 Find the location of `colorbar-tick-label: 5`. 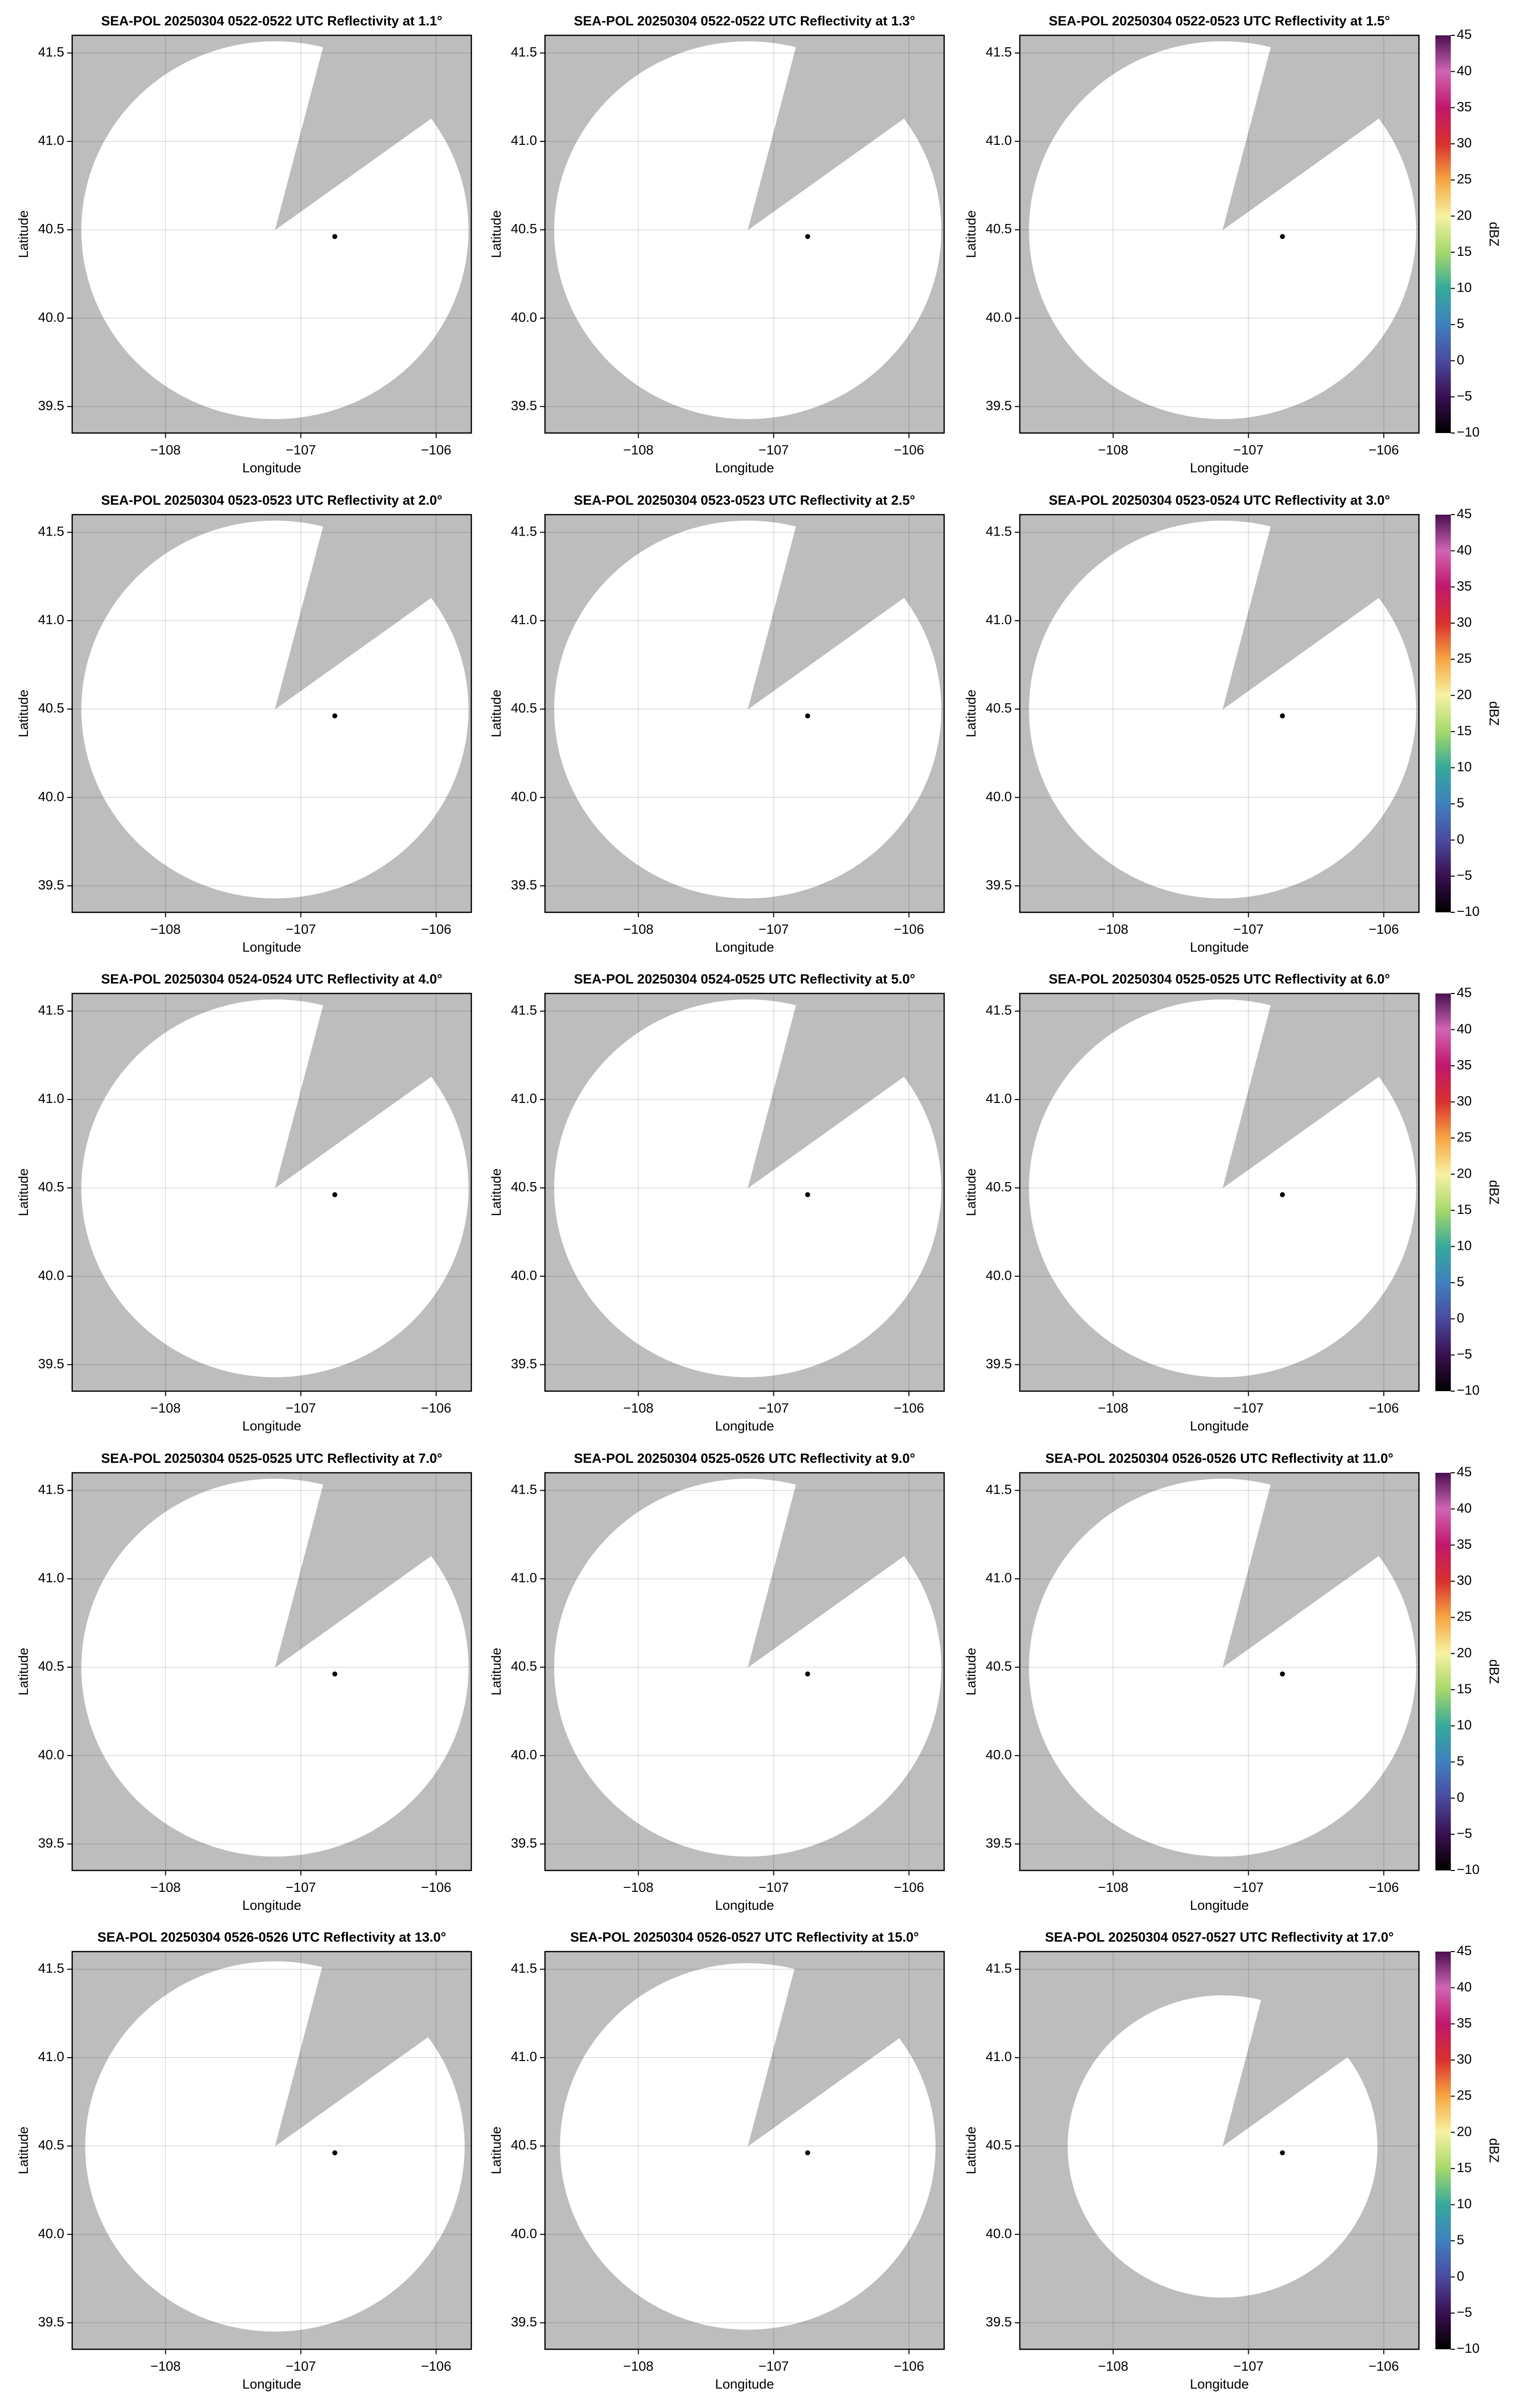

colorbar-tick-label: 5 is located at coordinates (1460, 1281).